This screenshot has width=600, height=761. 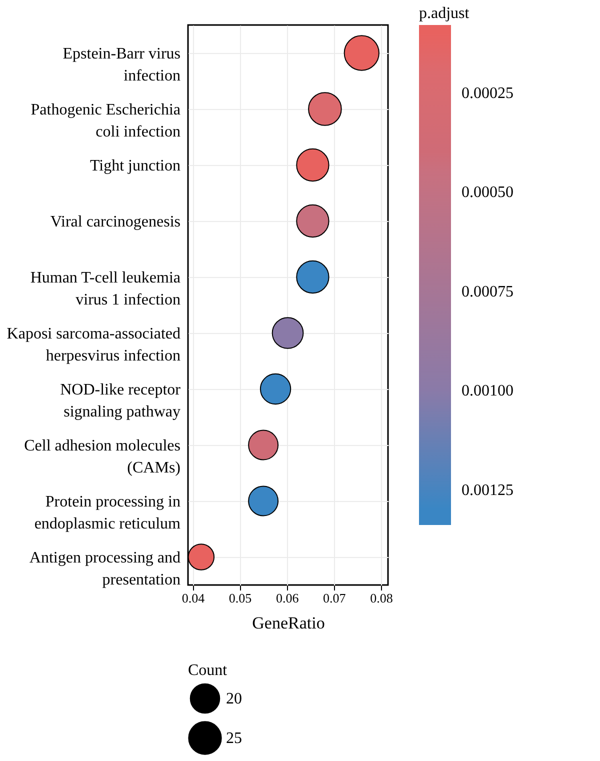 I want to click on y-tick-label: NOD-like receptor signaling pathway, so click(x=121, y=401).